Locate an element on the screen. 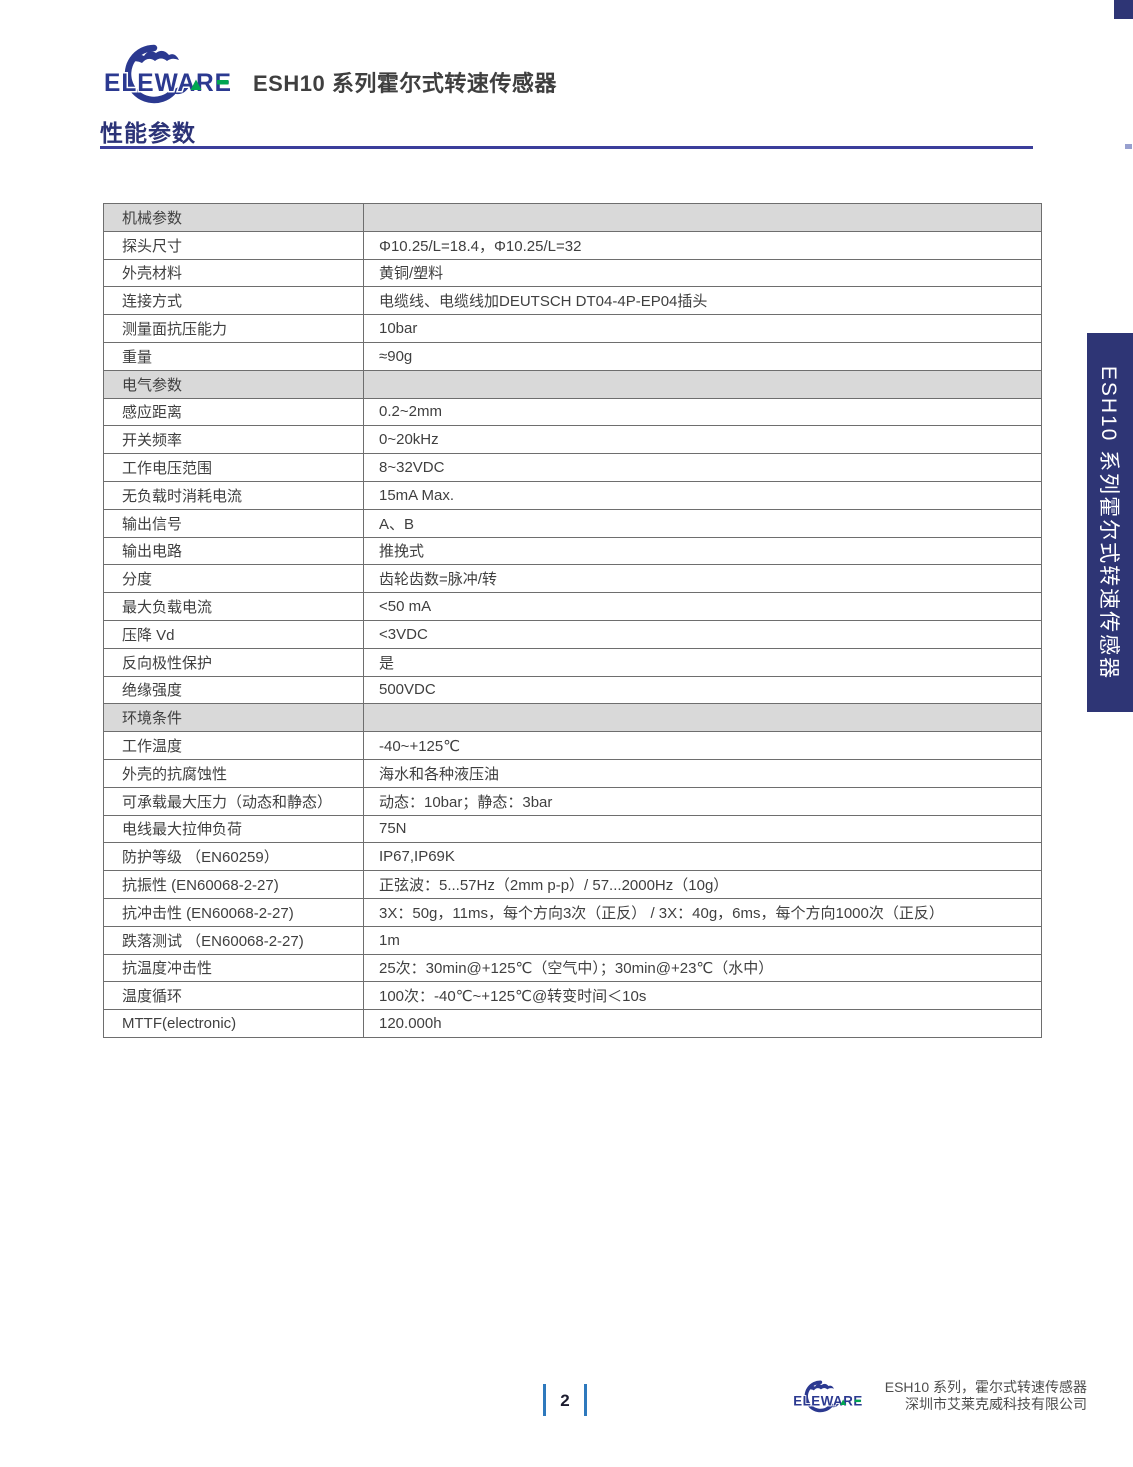  table-row: 可承载最大压力（动态和静态） 动态：10bar；静态：3bar is located at coordinates (572, 801).